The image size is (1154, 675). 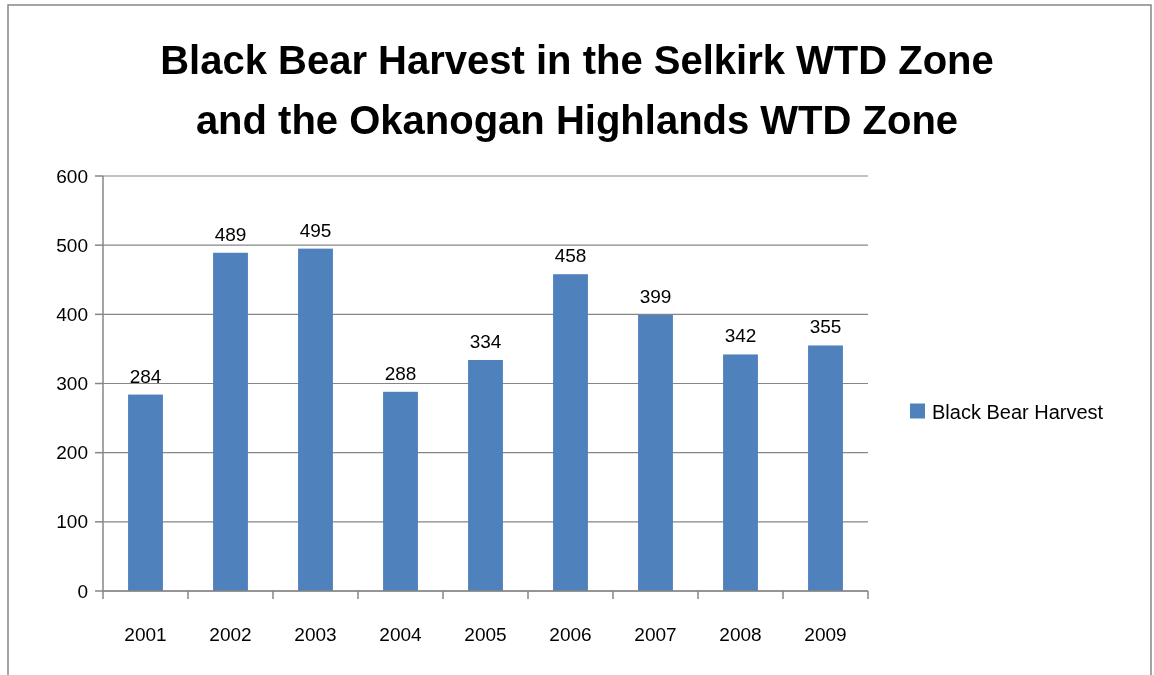 I want to click on x-tick-label: 2004, so click(x=401, y=634).